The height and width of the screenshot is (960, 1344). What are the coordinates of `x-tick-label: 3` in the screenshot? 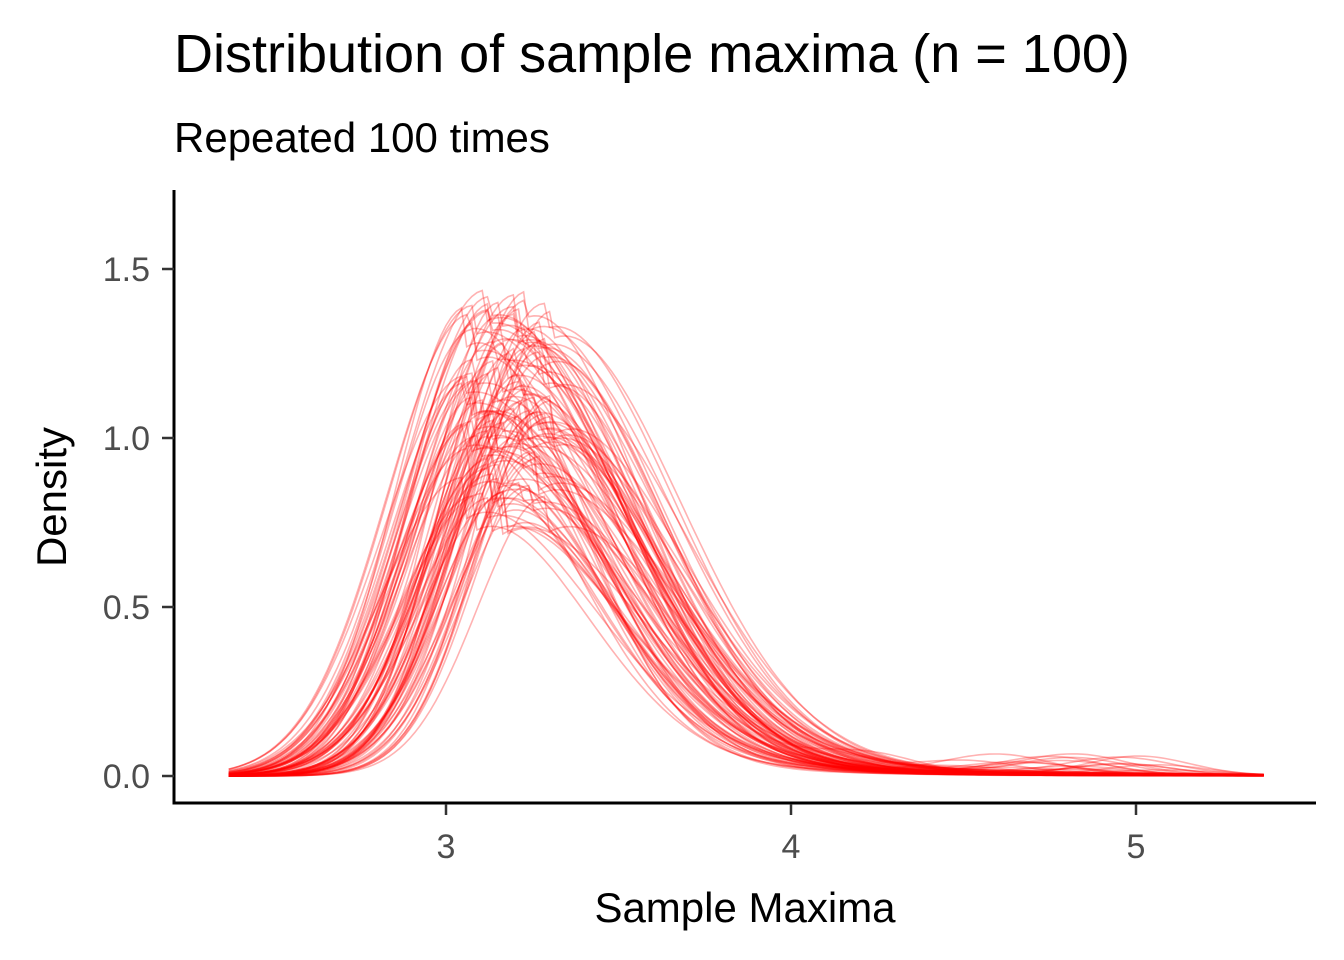 It's located at (446, 847).